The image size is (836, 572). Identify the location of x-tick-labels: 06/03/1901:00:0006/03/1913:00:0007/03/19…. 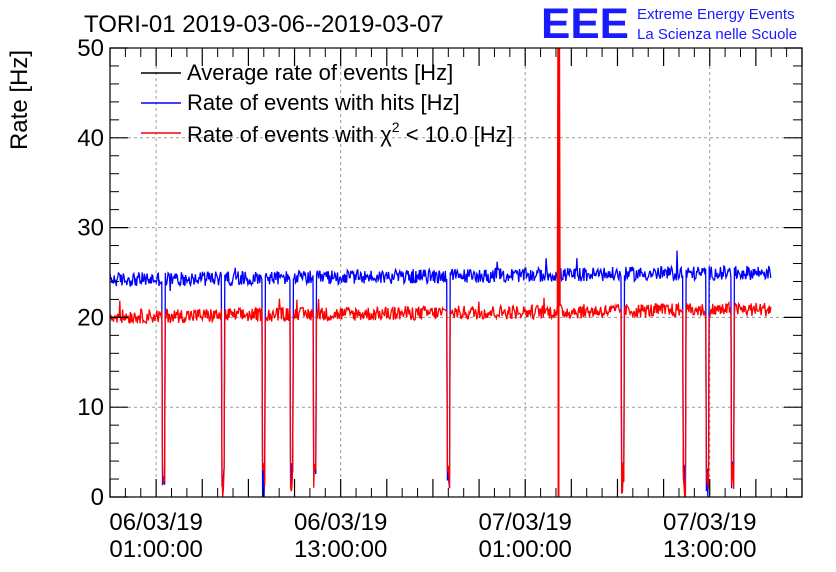
(432, 536).